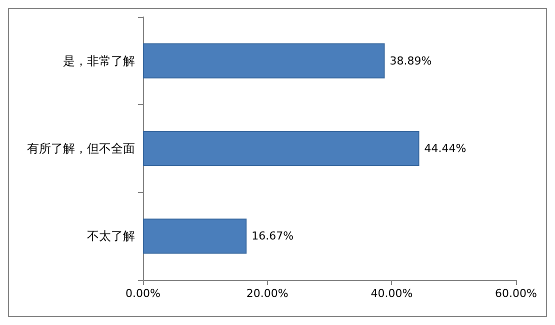 The width and height of the screenshot is (555, 325). Describe the element at coordinates (143, 293) in the screenshot. I see `x-tick-label: 0.00%` at that location.